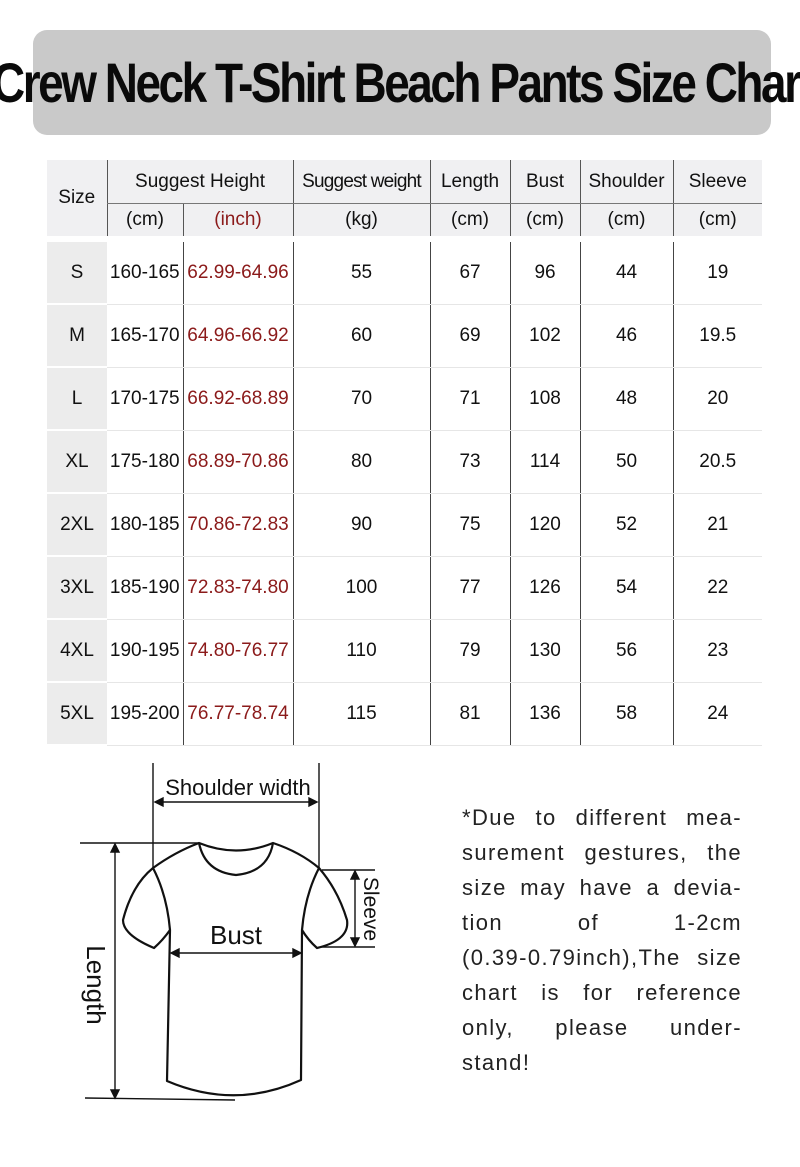  What do you see at coordinates (470, 219) in the screenshot?
I see `unit-length: (cm)` at bounding box center [470, 219].